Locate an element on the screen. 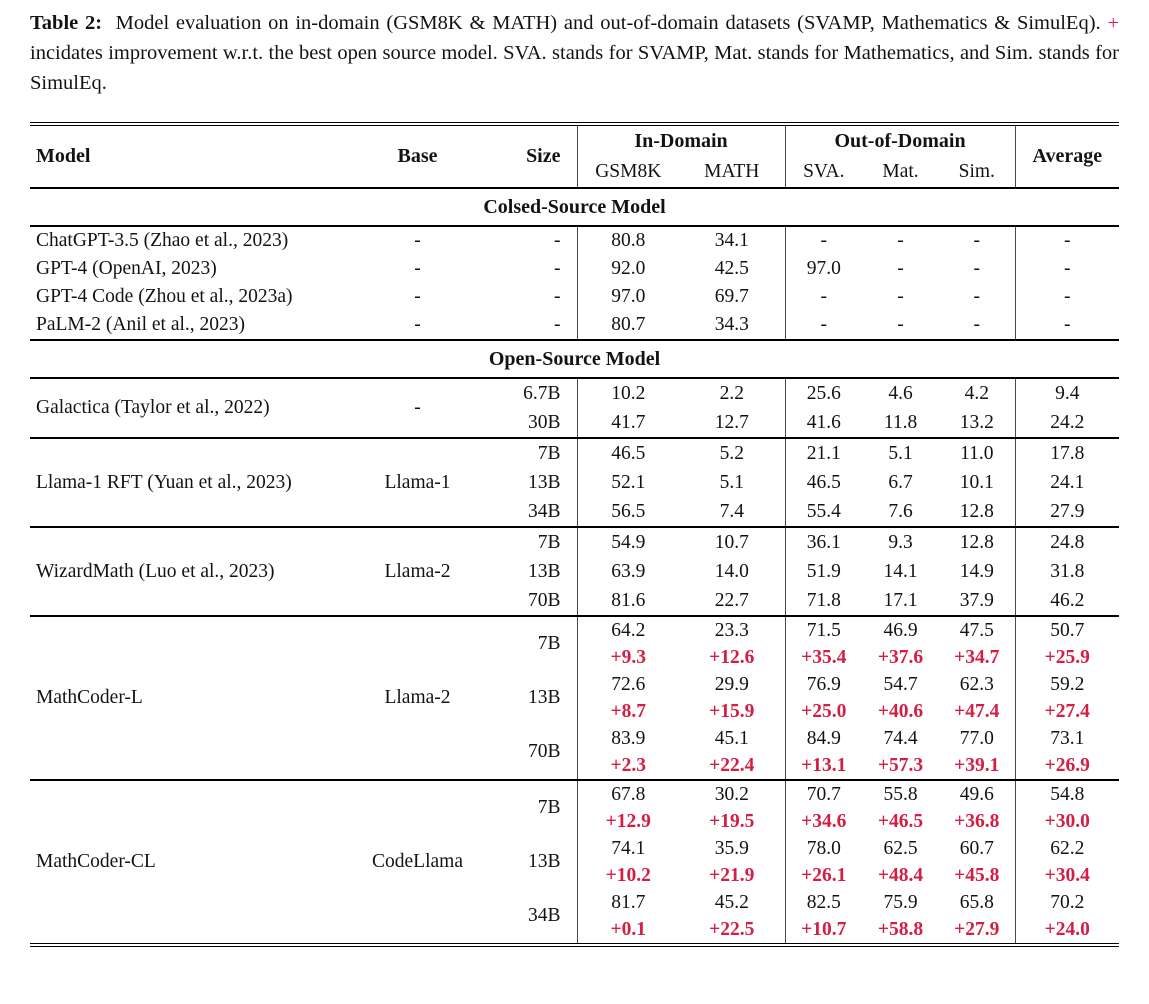 The image size is (1149, 1004). svamp-value: 97.0 is located at coordinates (823, 268).